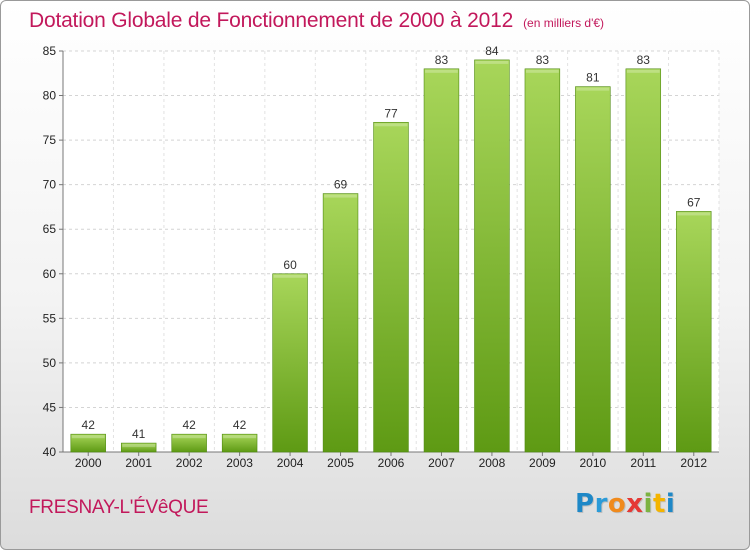 This screenshot has height=550, width=750. I want to click on y-tick-label: 65, so click(50, 229).